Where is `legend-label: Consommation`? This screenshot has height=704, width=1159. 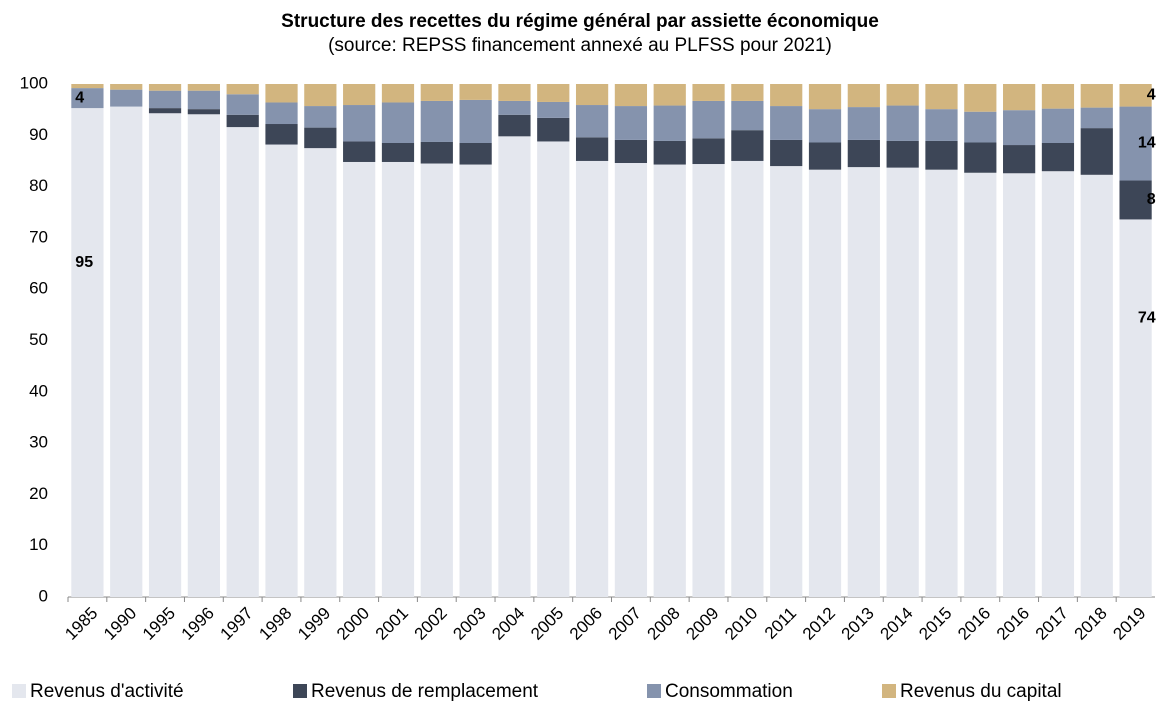 legend-label: Consommation is located at coordinates (729, 691).